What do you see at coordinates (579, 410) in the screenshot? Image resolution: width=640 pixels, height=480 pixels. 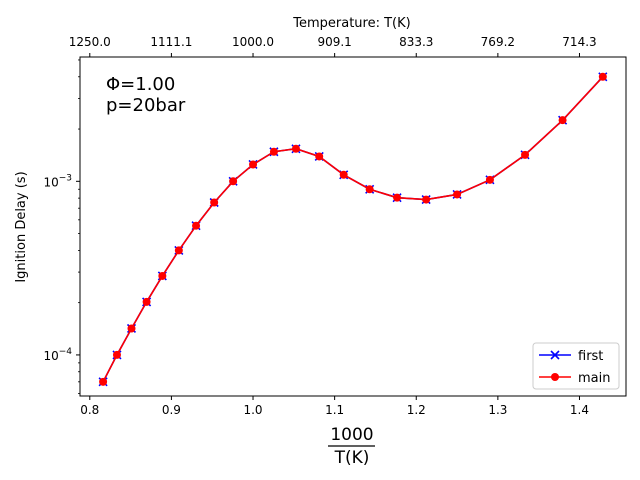 I see `x-tick-label: 1.4` at bounding box center [579, 410].